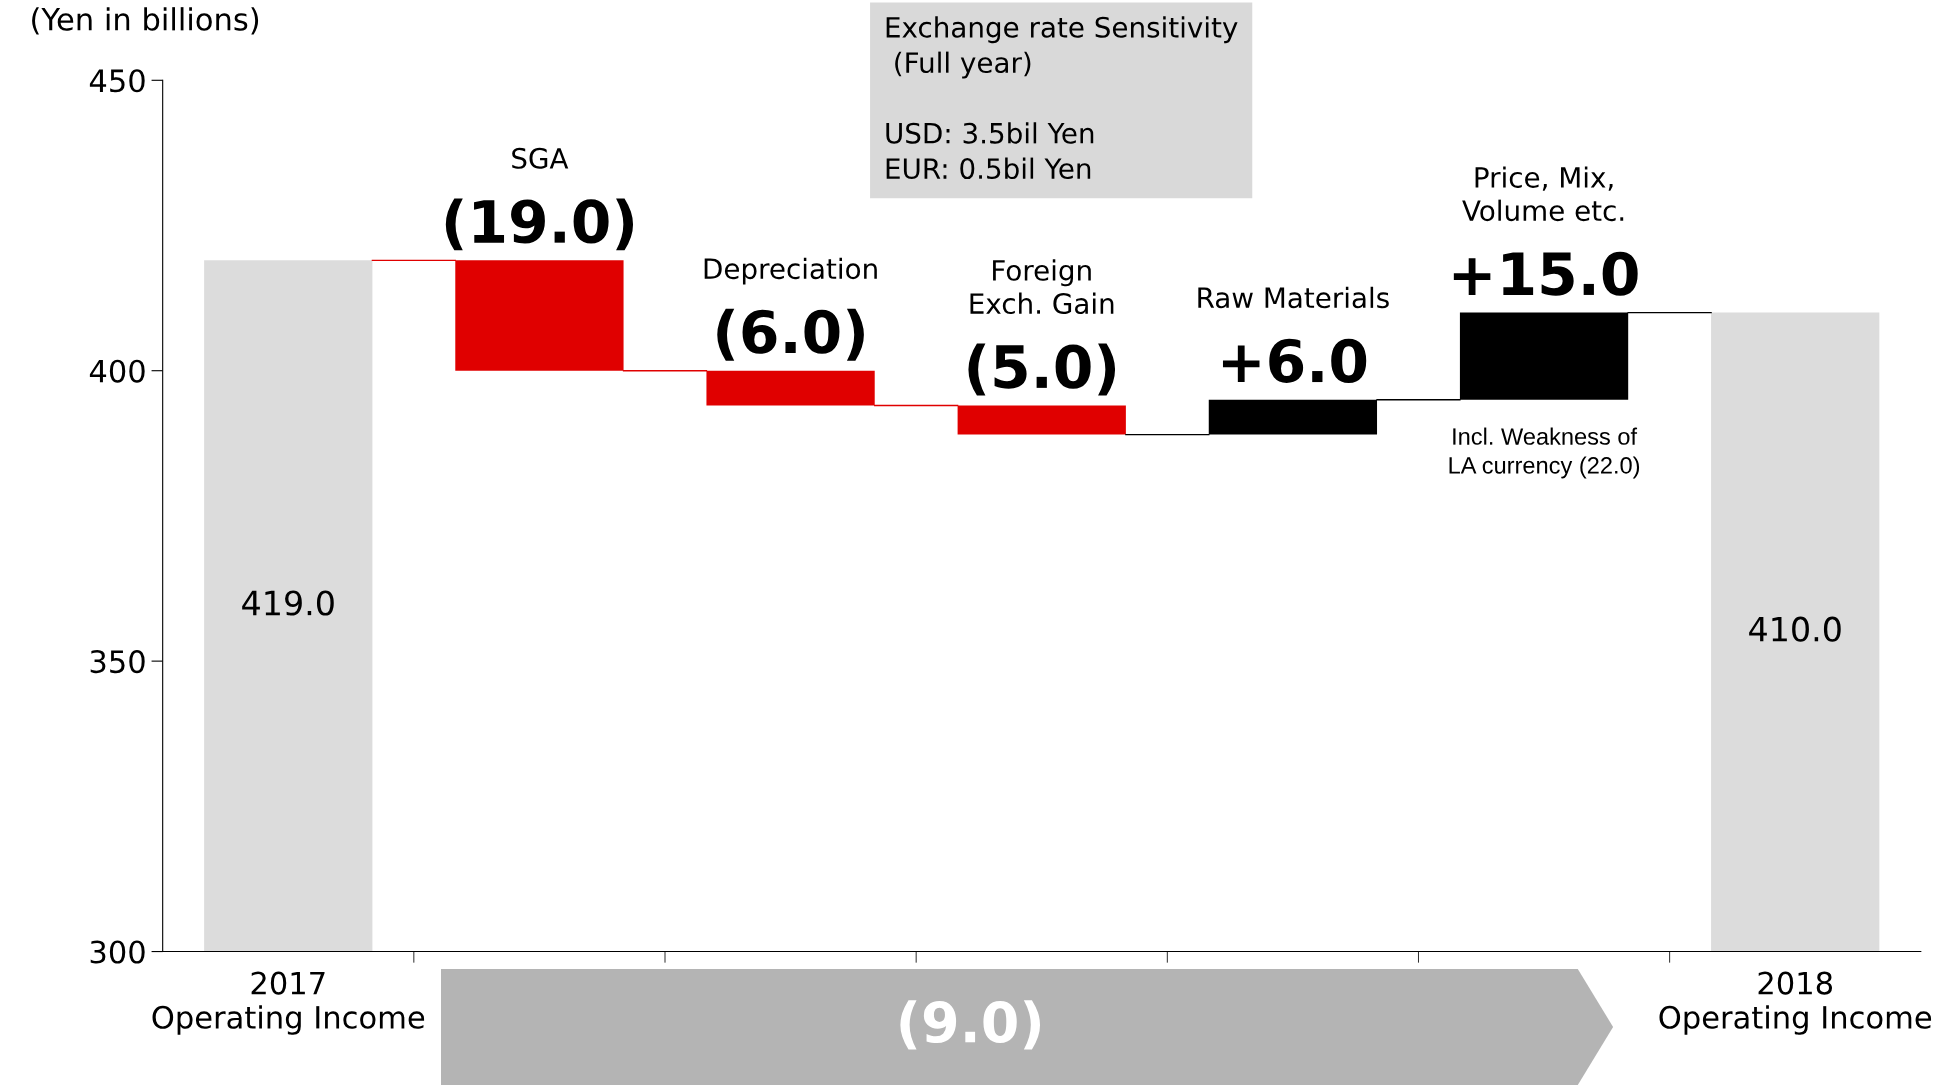  Describe the element at coordinates (145, 21) in the screenshot. I see `y-axis-title: (Yen in billions)` at that location.